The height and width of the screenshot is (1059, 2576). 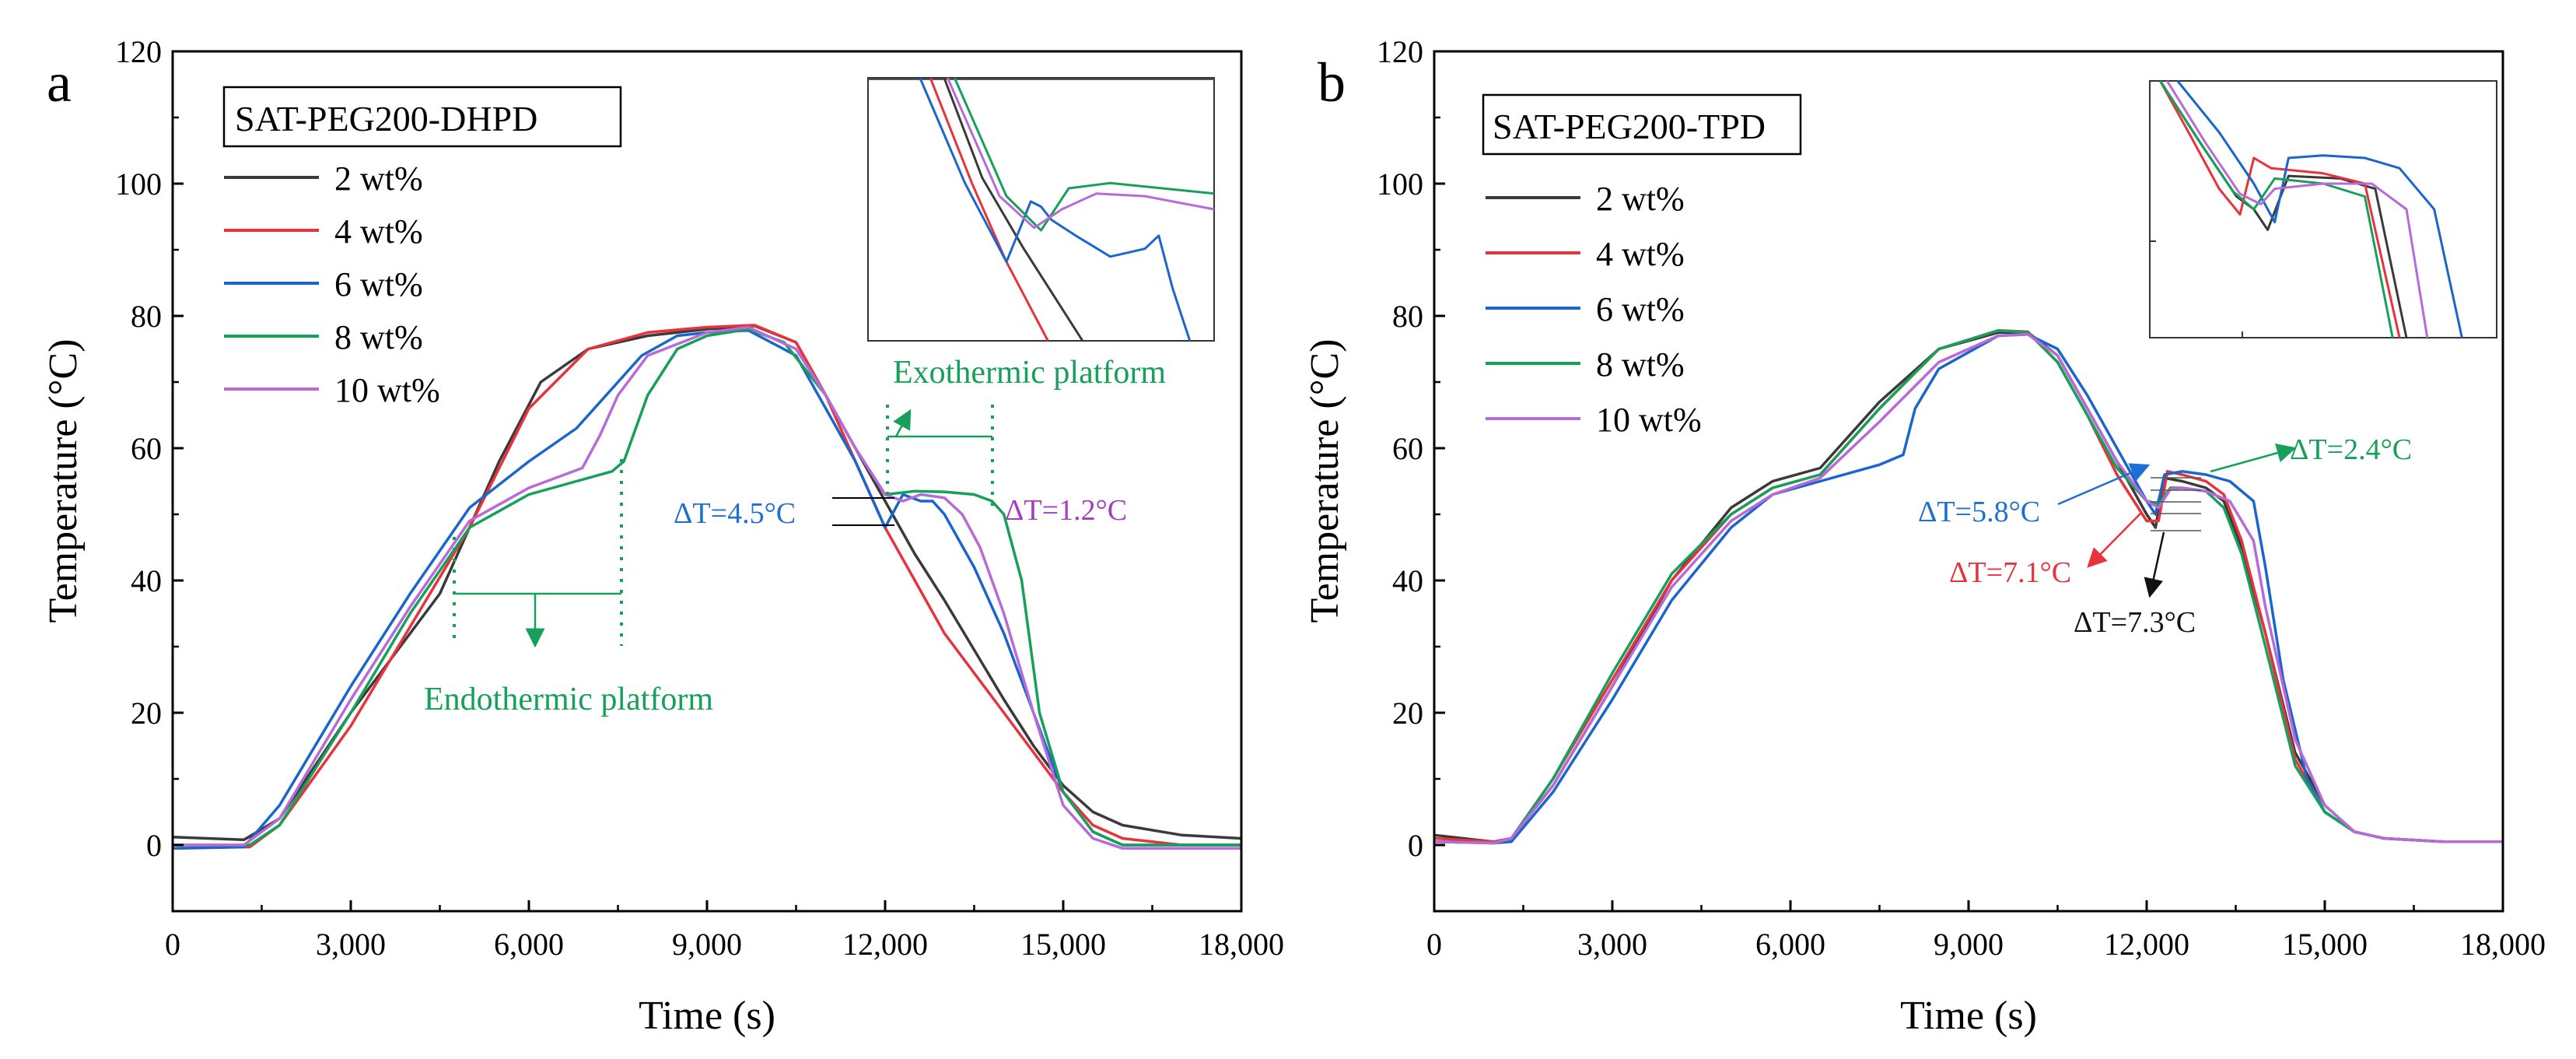 I want to click on panel-b-xtick-label-4: 12,000, so click(x=2147, y=945).